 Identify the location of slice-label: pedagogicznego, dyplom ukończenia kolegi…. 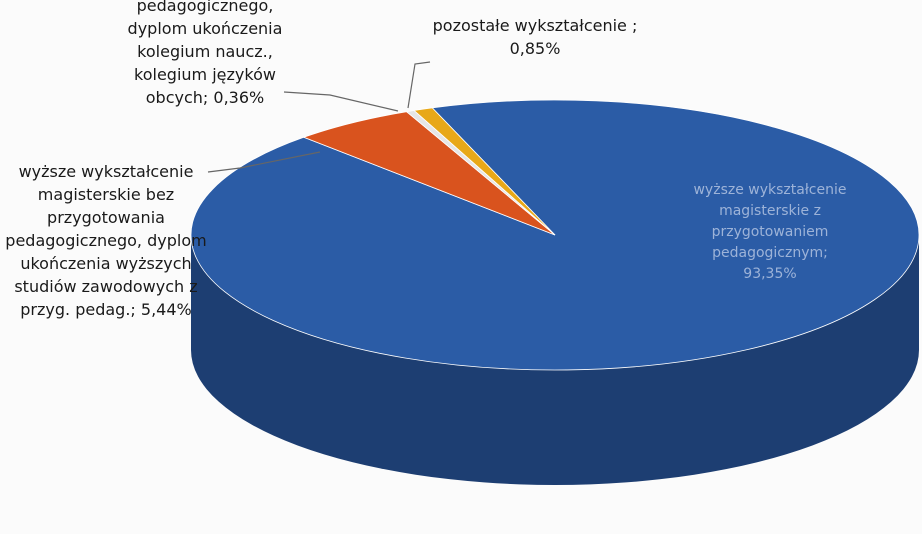
(205, 54).